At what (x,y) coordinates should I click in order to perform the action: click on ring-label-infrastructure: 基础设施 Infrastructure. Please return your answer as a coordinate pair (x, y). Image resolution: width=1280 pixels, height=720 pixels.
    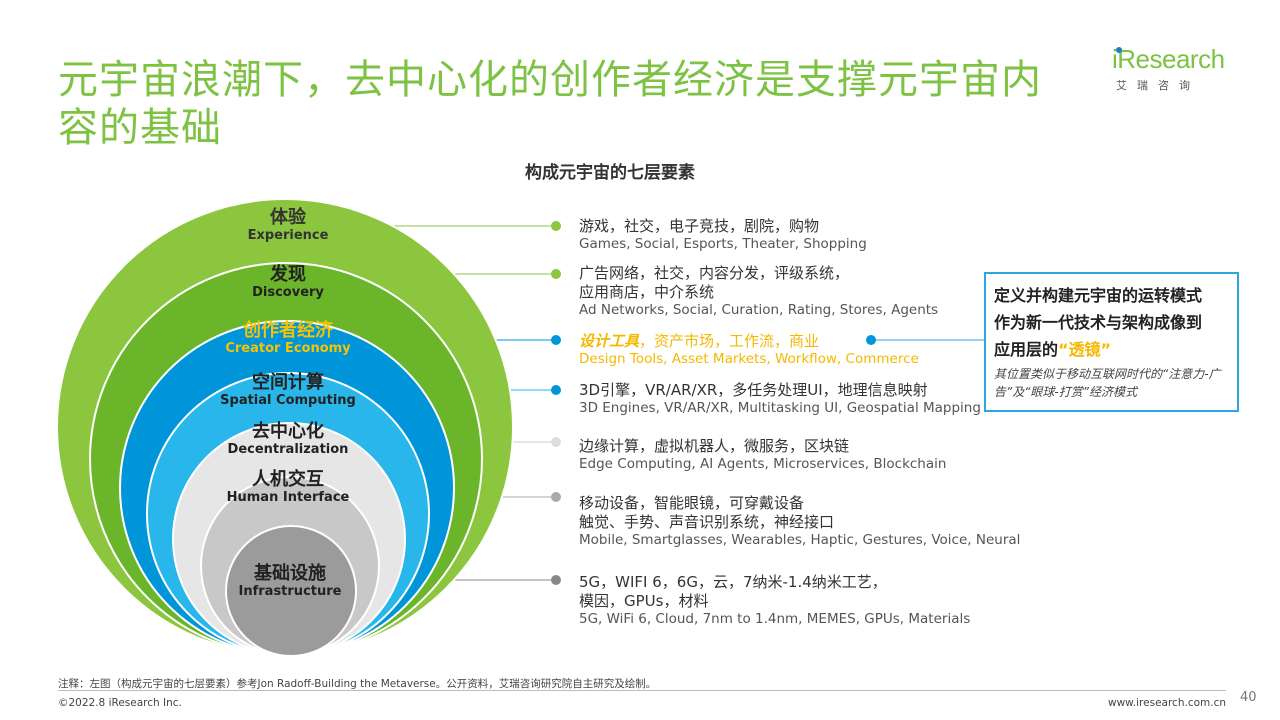
    Looking at the image, I should click on (290, 582).